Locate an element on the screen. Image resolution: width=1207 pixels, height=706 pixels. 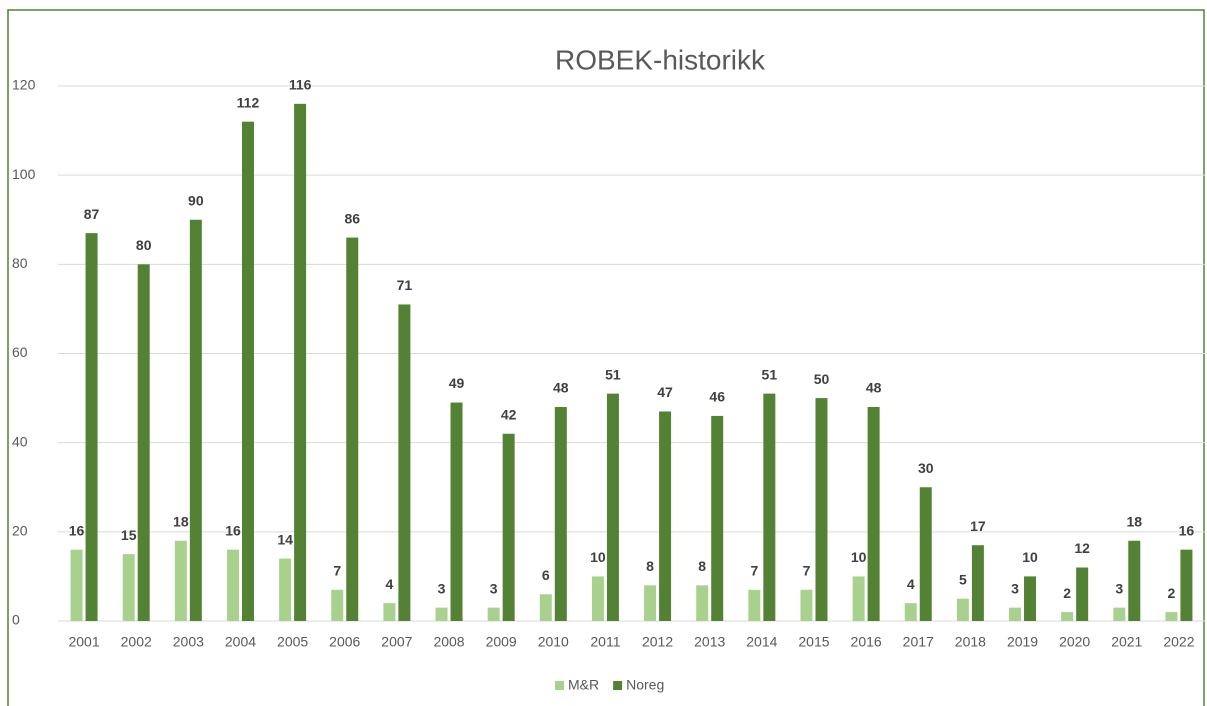
data-label: 46 is located at coordinates (717, 397).